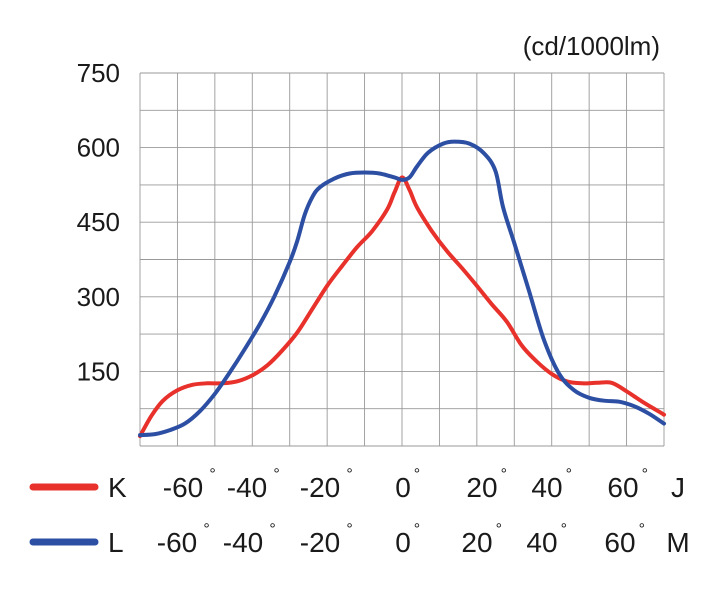  What do you see at coordinates (98, 148) in the screenshot?
I see `y-tick-label: 600` at bounding box center [98, 148].